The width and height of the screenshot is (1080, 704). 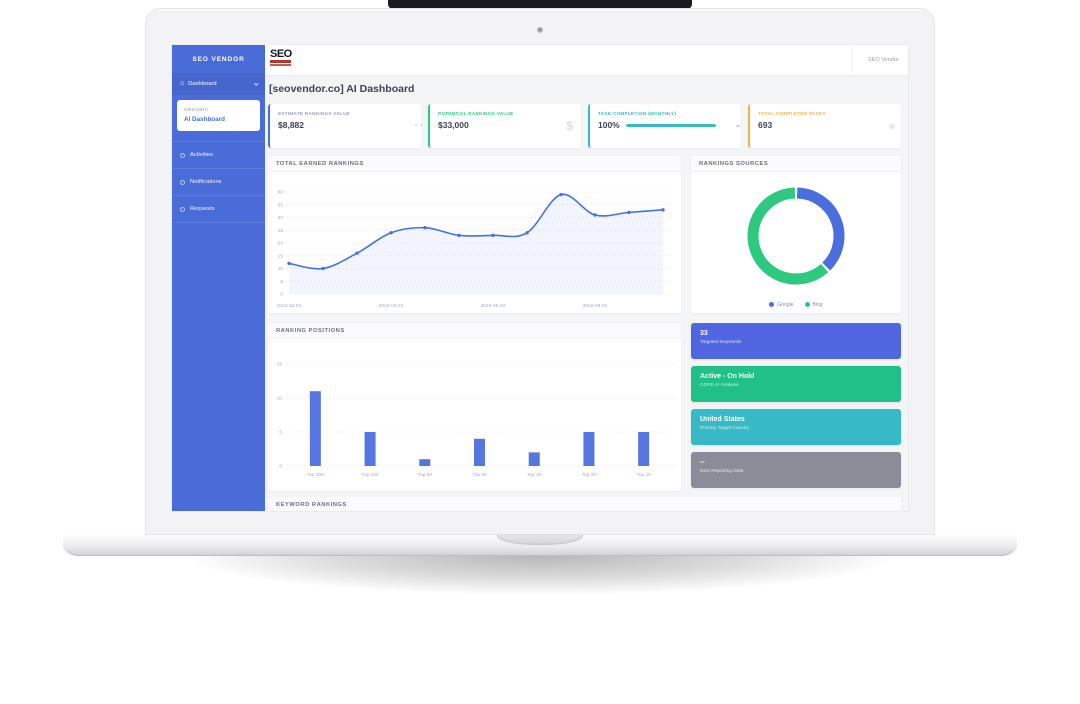 I want to click on laptop-shadow, so click(x=540, y=598).